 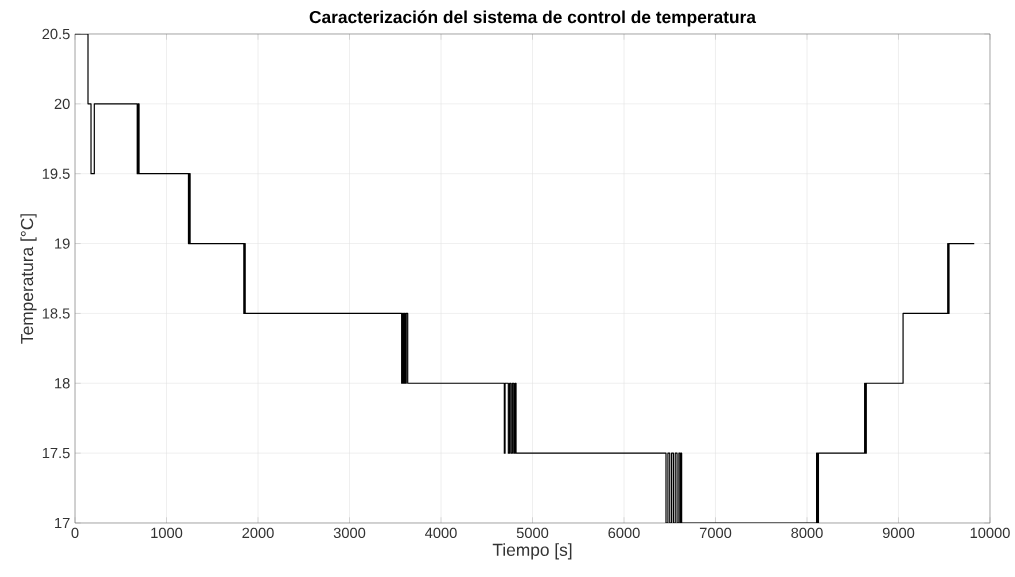 What do you see at coordinates (56, 313) in the screenshot?
I see `y-tick-label: 18.5` at bounding box center [56, 313].